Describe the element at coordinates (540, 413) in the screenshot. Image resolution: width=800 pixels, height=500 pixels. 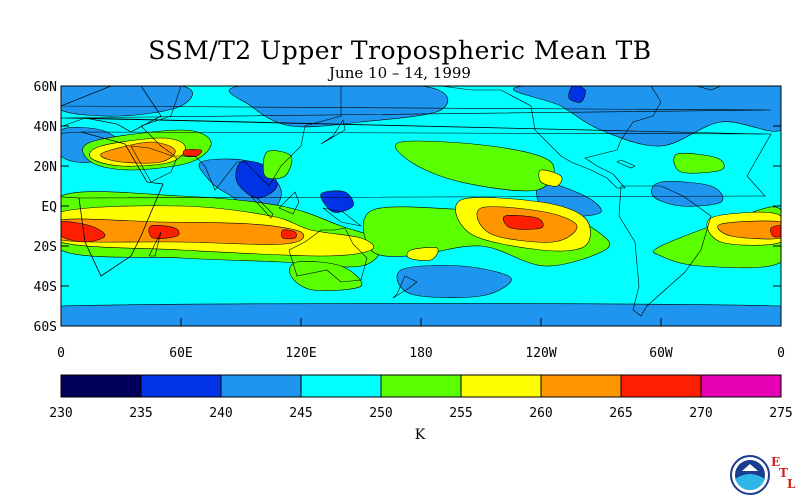
I see `colorbar-level-label: 260` at that location.